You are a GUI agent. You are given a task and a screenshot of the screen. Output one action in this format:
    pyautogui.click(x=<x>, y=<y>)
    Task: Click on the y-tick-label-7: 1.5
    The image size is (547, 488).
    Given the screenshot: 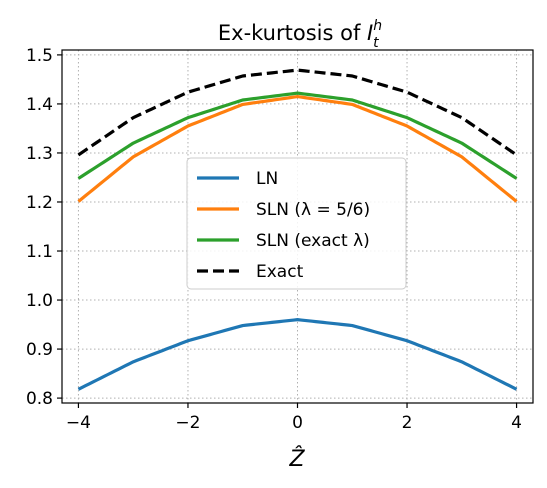 What is the action you would take?
    pyautogui.click(x=39, y=56)
    